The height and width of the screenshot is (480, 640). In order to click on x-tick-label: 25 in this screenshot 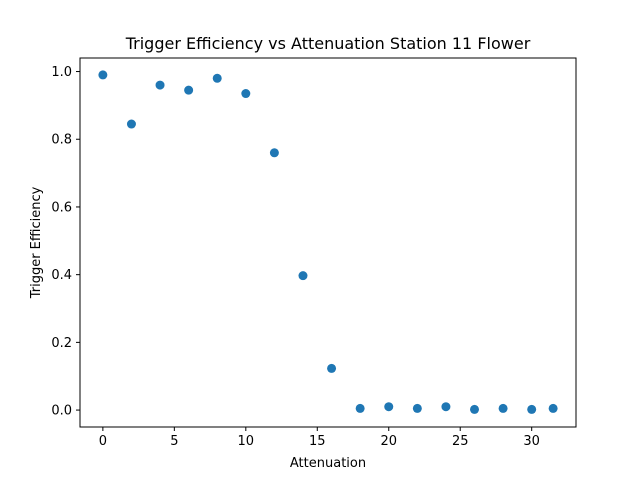, I will do `click(460, 441)`.